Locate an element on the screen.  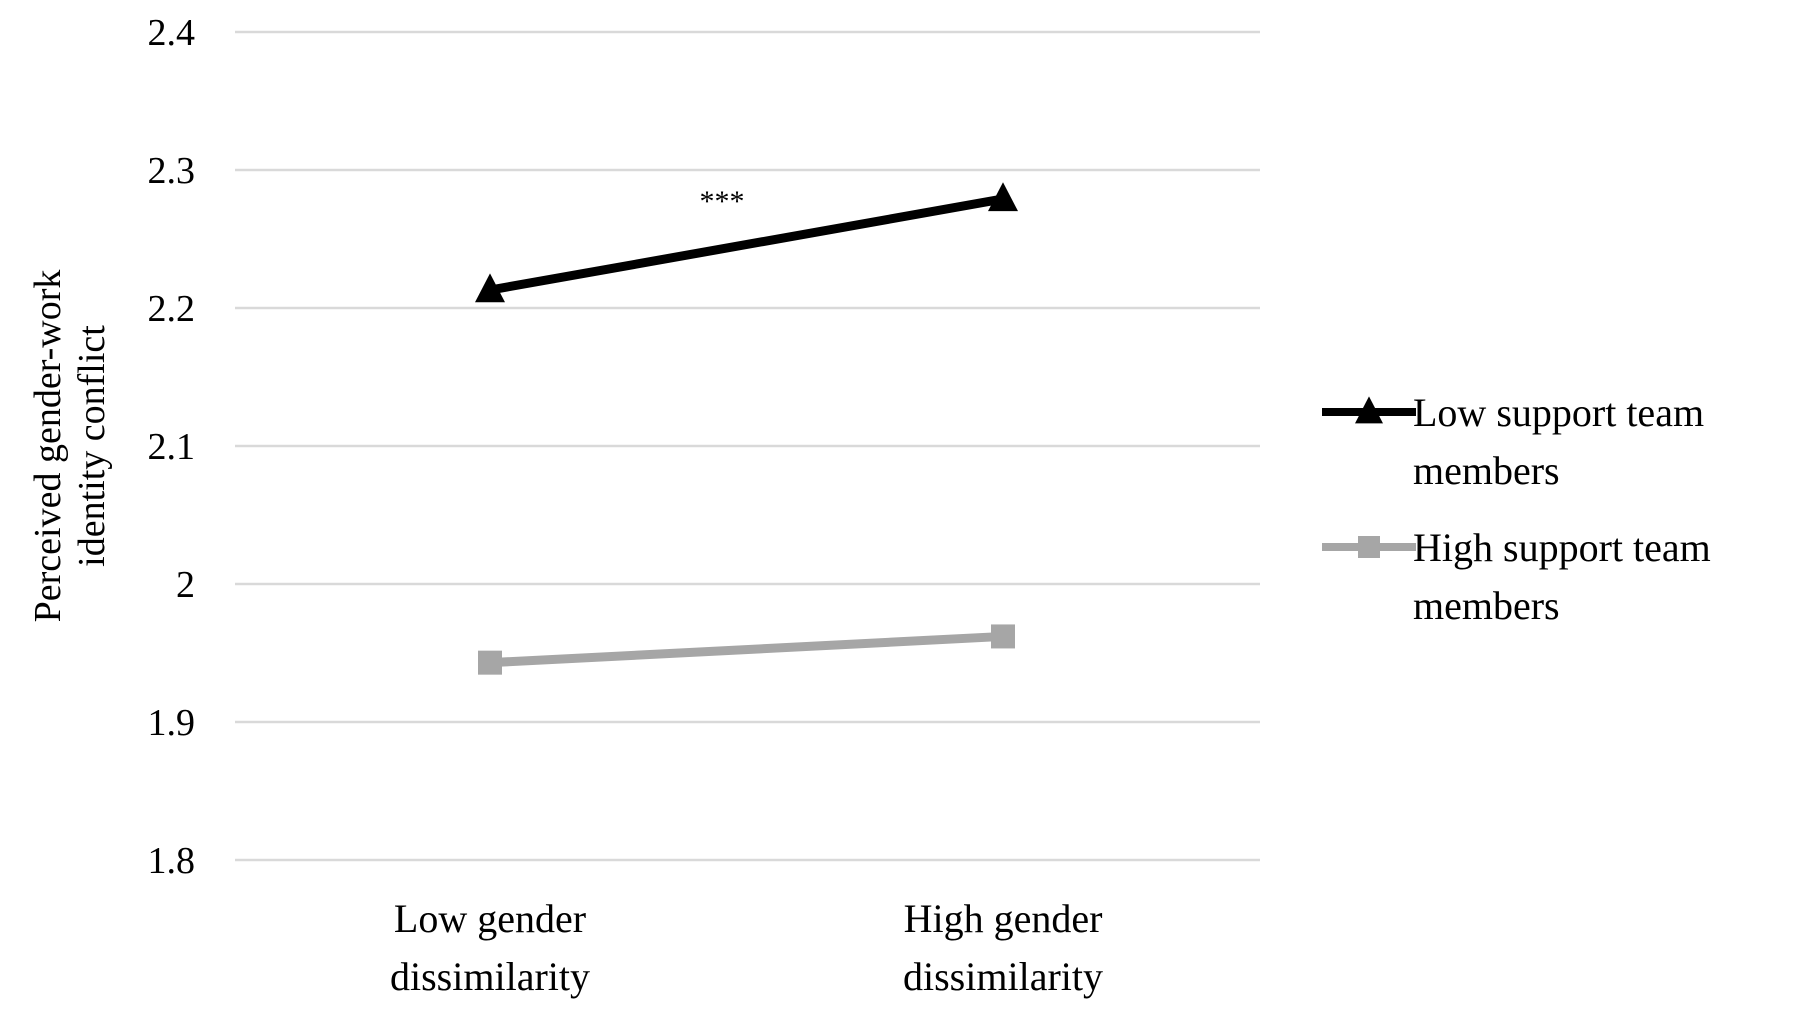
y-tick-label: 1.8 is located at coordinates (172, 861).